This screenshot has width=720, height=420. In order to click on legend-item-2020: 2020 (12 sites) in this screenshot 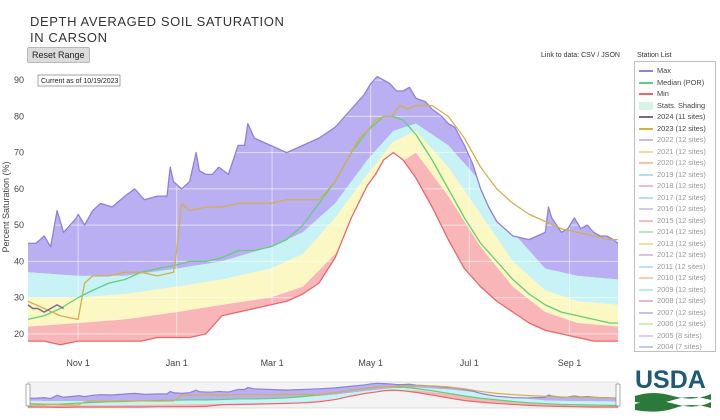, I will do `click(676, 163)`.